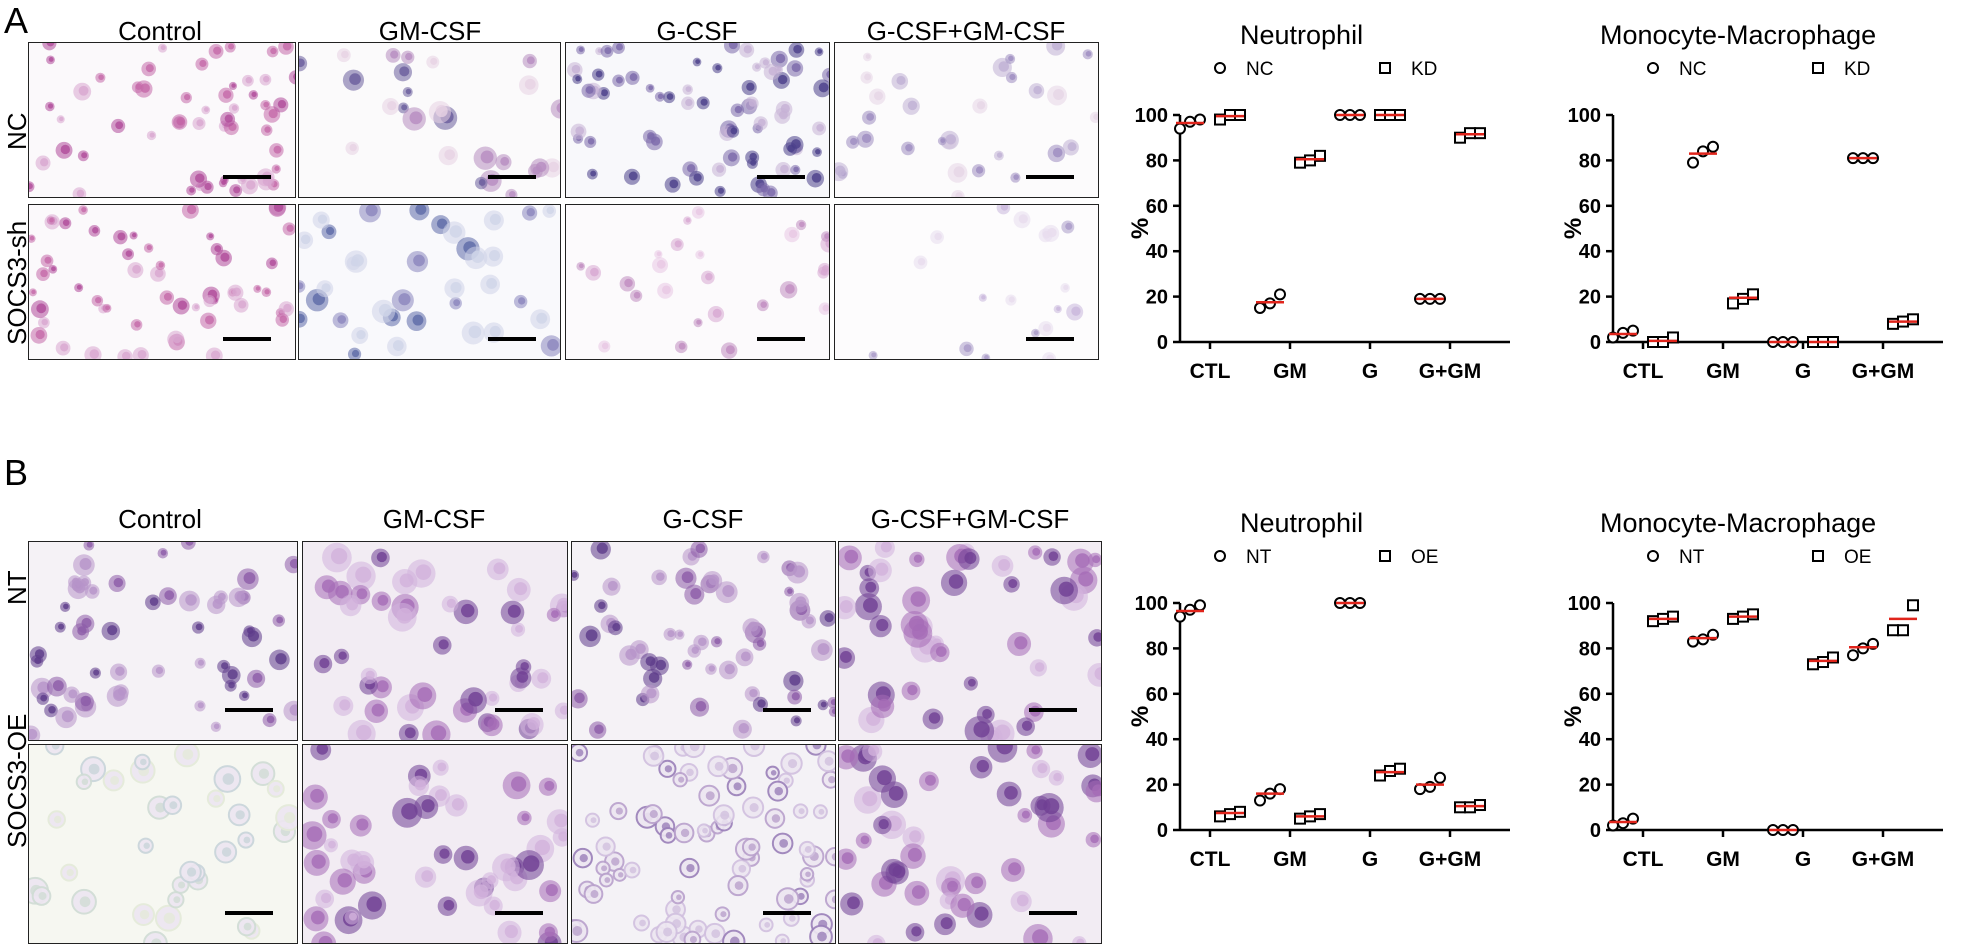 The image size is (1975, 949). I want to click on chart-monocyte-b: 0 20 40 60 80 100% CTL GM G G+GM NT OE, so click(1753, 740).